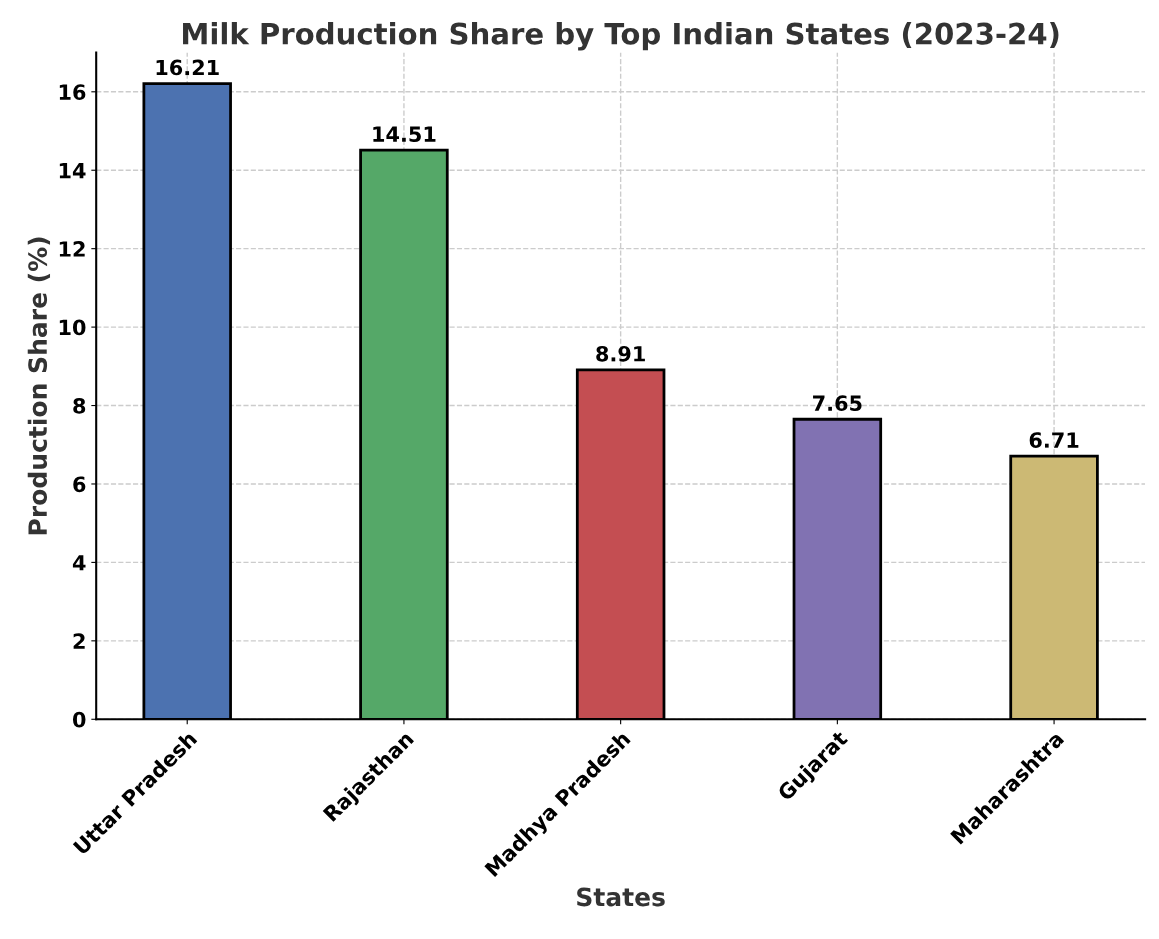 The image size is (1159, 939). What do you see at coordinates (72, 327) in the screenshot?
I see `y-tick-label: 10` at bounding box center [72, 327].